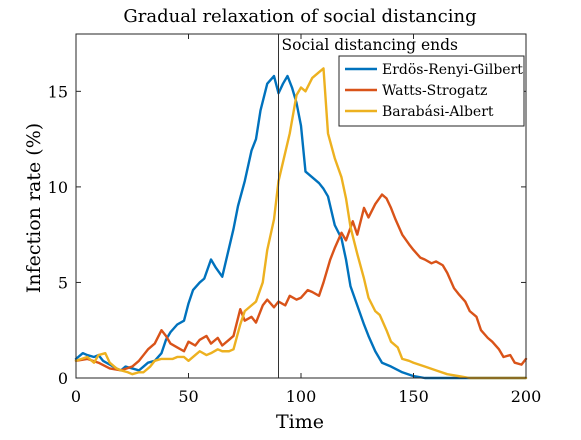 Image resolution: width=581 pixels, height=440 pixels. I want to click on y-tick-label: 15, so click(58, 91).